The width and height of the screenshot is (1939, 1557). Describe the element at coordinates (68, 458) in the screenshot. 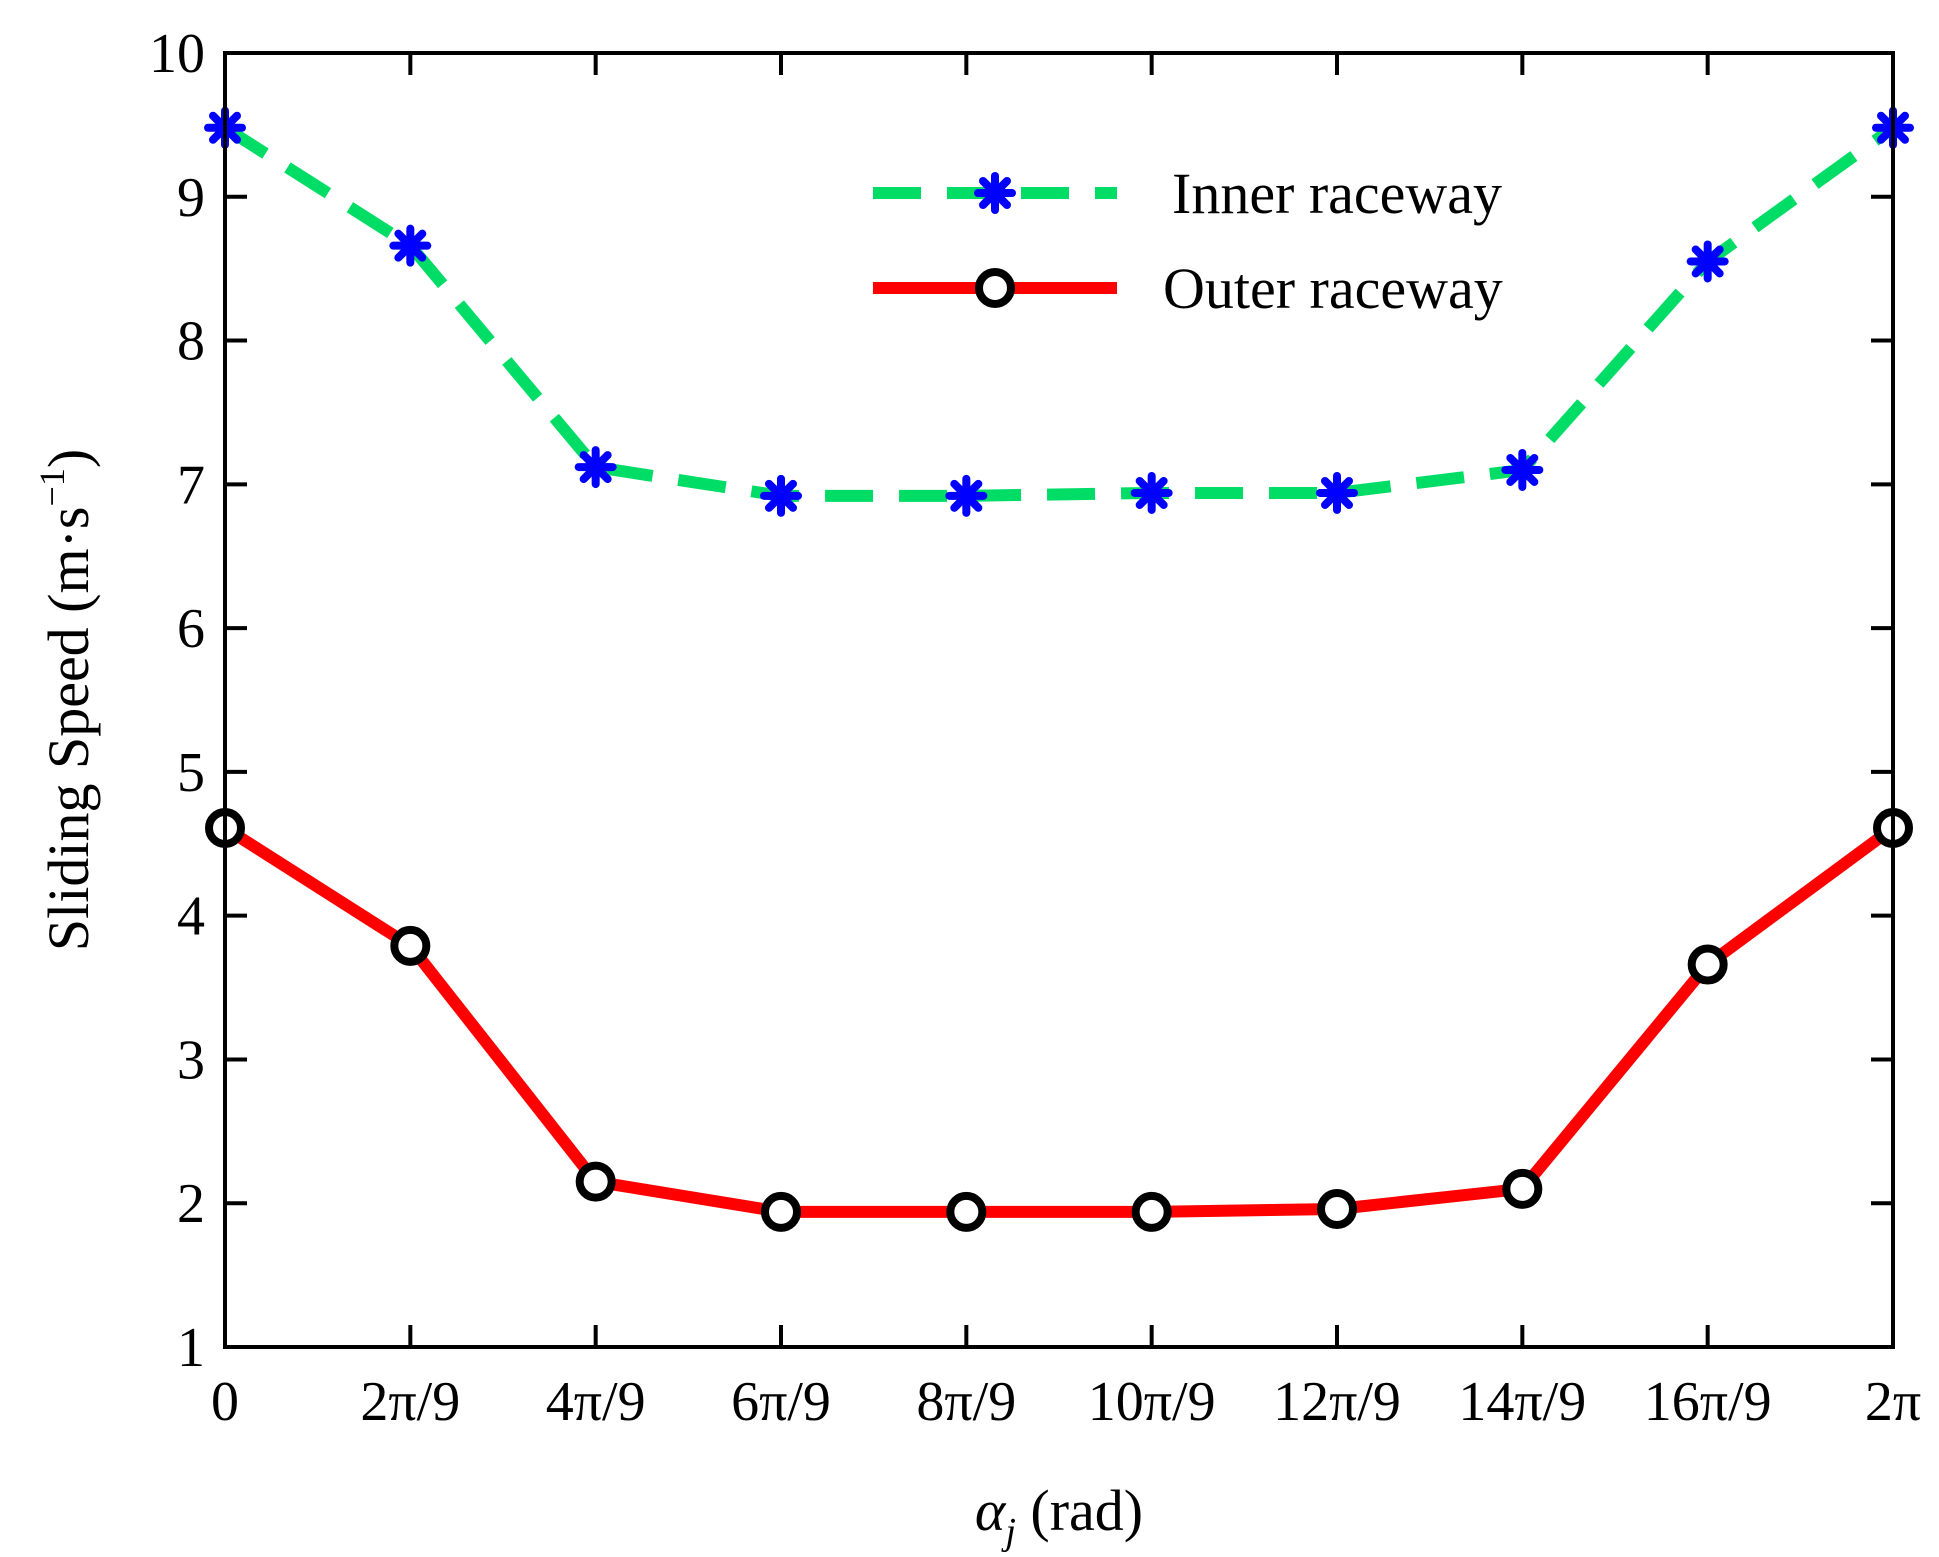

I see `y-axis-close: )` at that location.